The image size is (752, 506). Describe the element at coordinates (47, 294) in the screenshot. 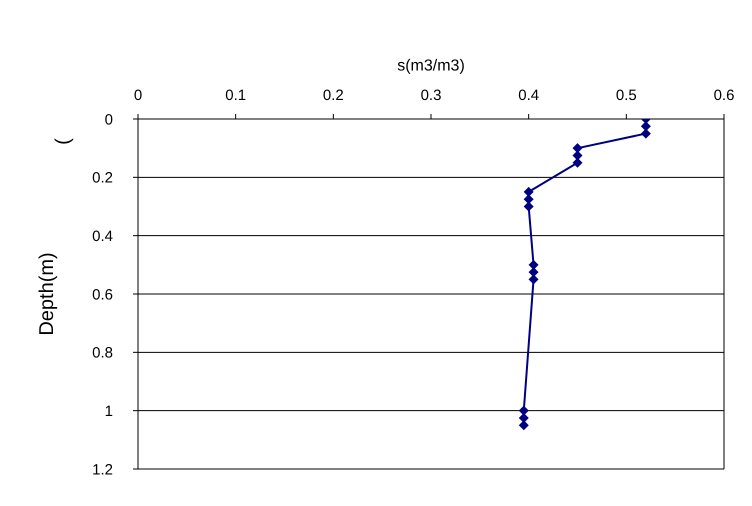

I see `y-axis-title: Depth(m)` at that location.